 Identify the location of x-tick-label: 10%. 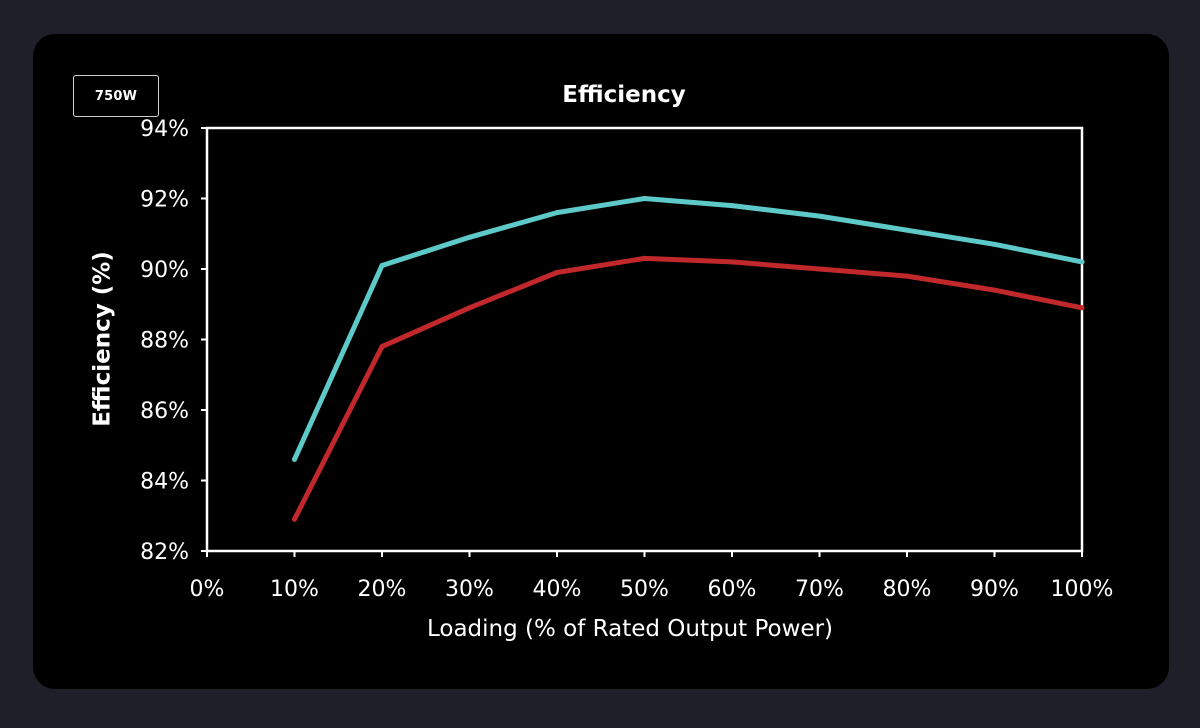
(294, 589).